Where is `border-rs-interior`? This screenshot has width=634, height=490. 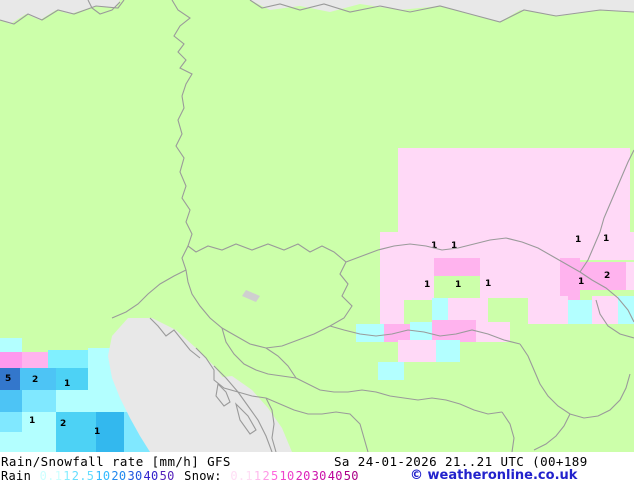
border-rs-interior is located at coordinates (508, 431).